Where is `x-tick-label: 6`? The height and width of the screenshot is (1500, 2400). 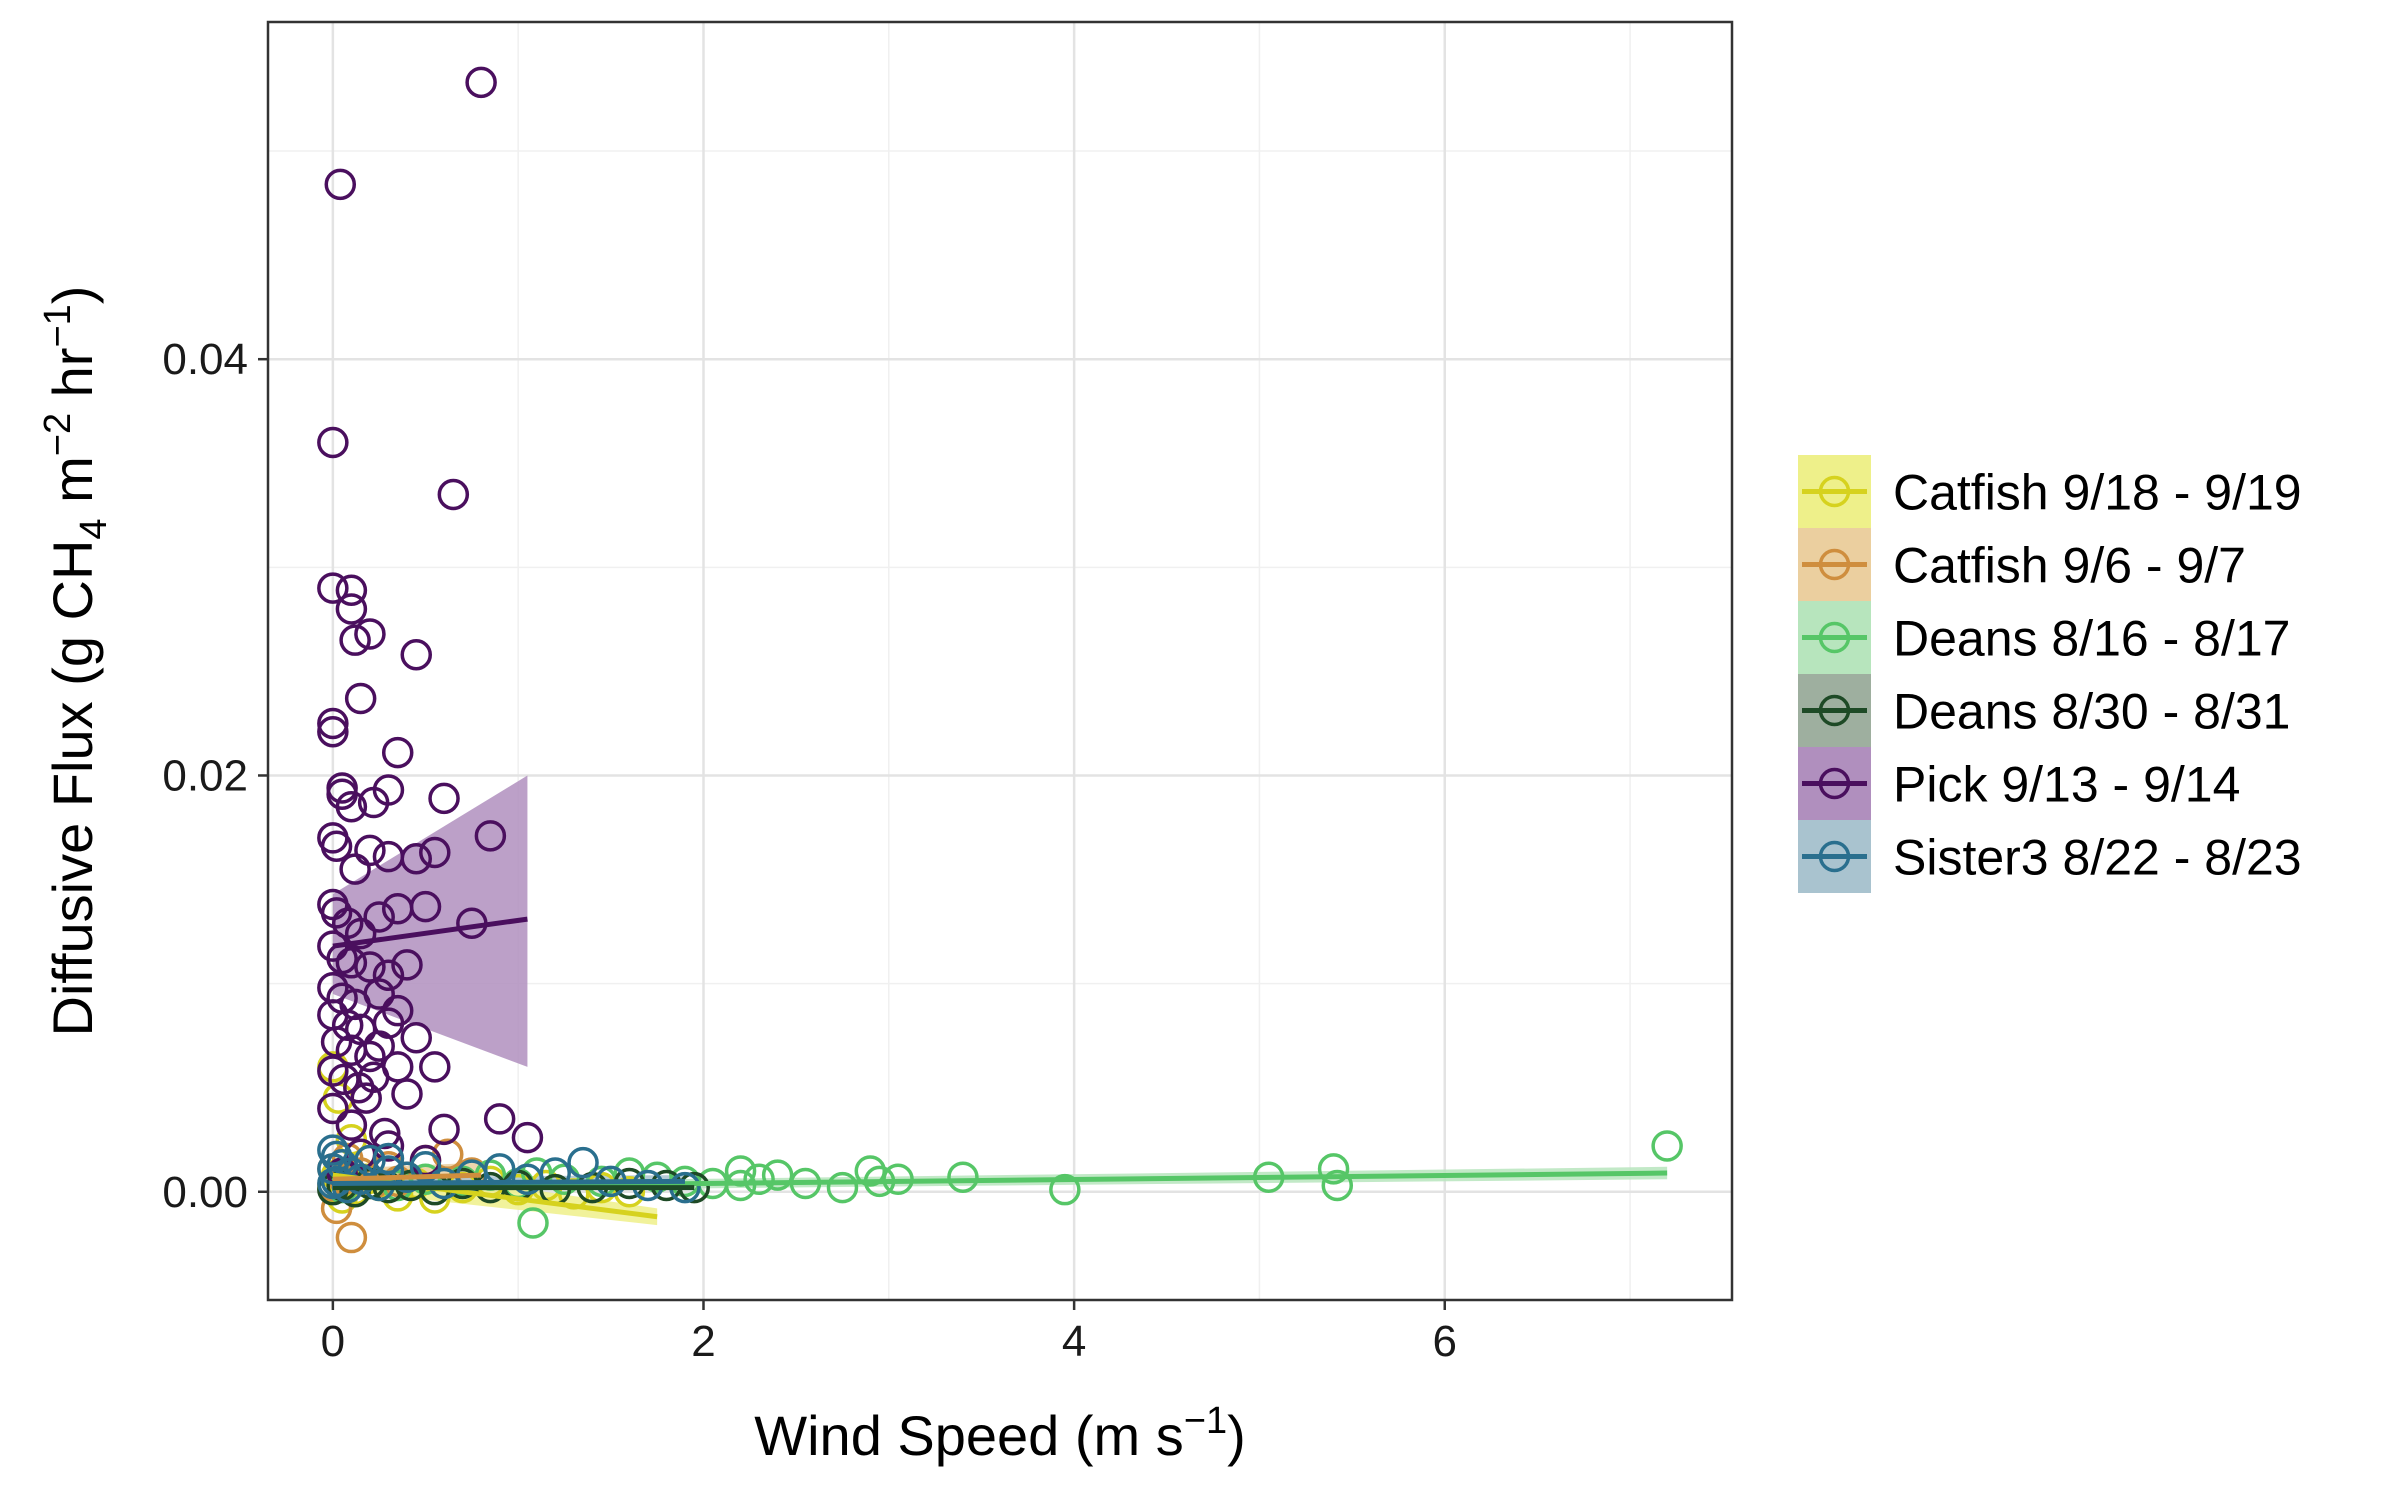 x-tick-label: 6 is located at coordinates (1445, 1341).